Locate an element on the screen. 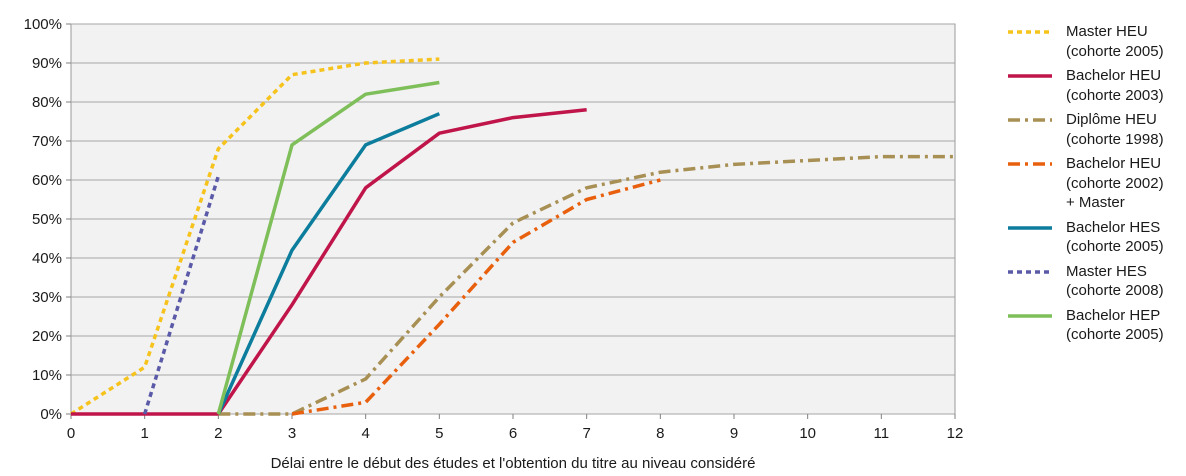 The width and height of the screenshot is (1186, 476). legend-item: Bachelor HEU (cohorte 2003) is located at coordinates (1095, 85).